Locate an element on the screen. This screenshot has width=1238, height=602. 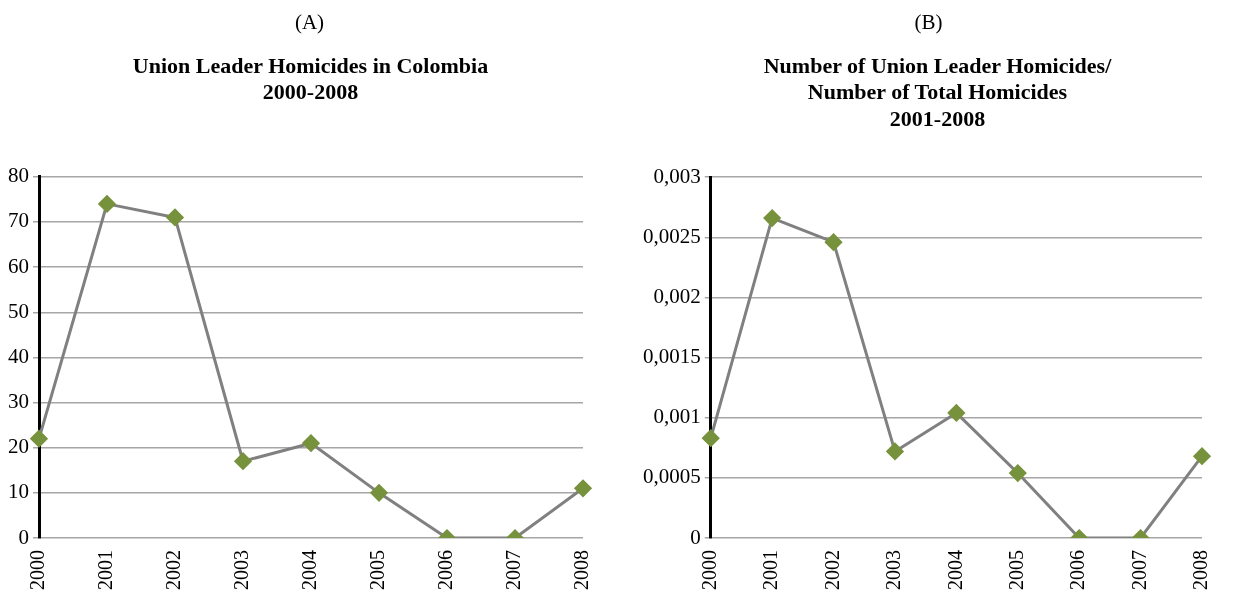
text: (B) is located at coordinates (928, 22).